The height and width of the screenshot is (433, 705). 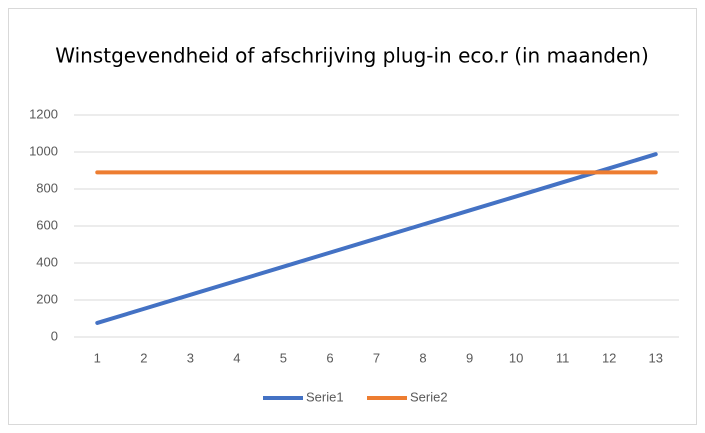 What do you see at coordinates (47, 187) in the screenshot?
I see `y-tick-label: 800` at bounding box center [47, 187].